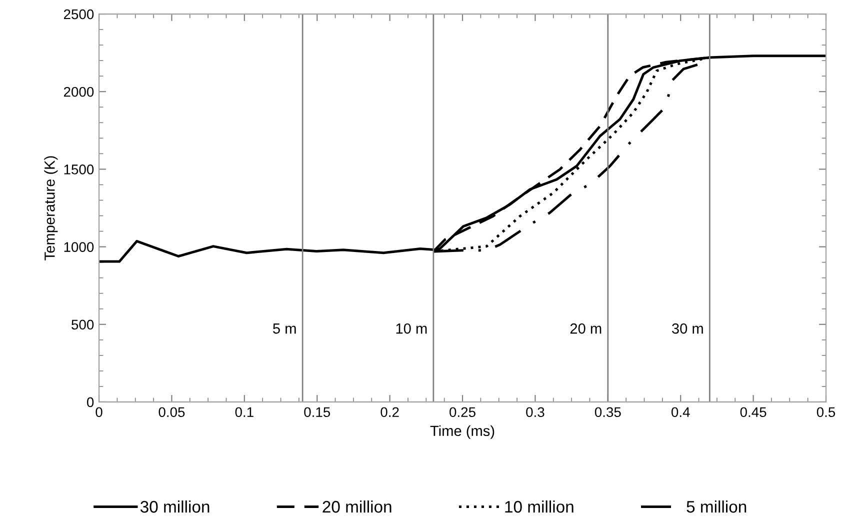 This screenshot has height=531, width=842. What do you see at coordinates (607, 412) in the screenshot?
I see `x-tick-label: 0.35` at bounding box center [607, 412].